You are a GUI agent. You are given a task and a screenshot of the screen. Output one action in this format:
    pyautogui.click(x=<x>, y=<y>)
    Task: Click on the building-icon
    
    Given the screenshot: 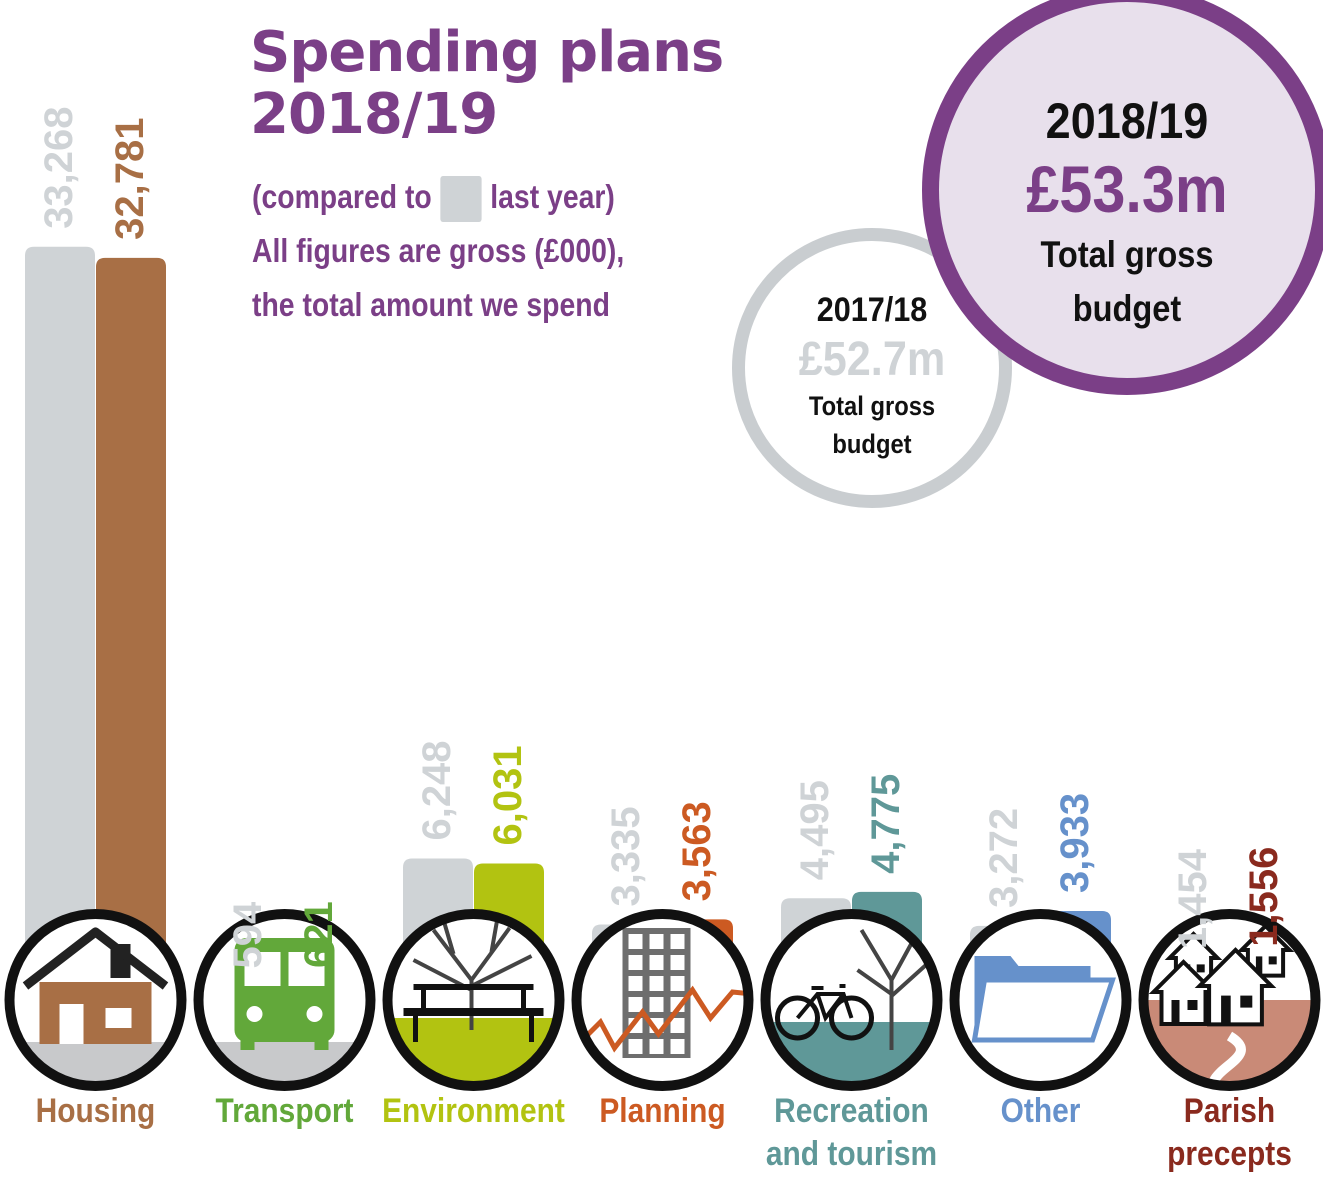 What is the action you would take?
    pyautogui.click(x=664, y=993)
    